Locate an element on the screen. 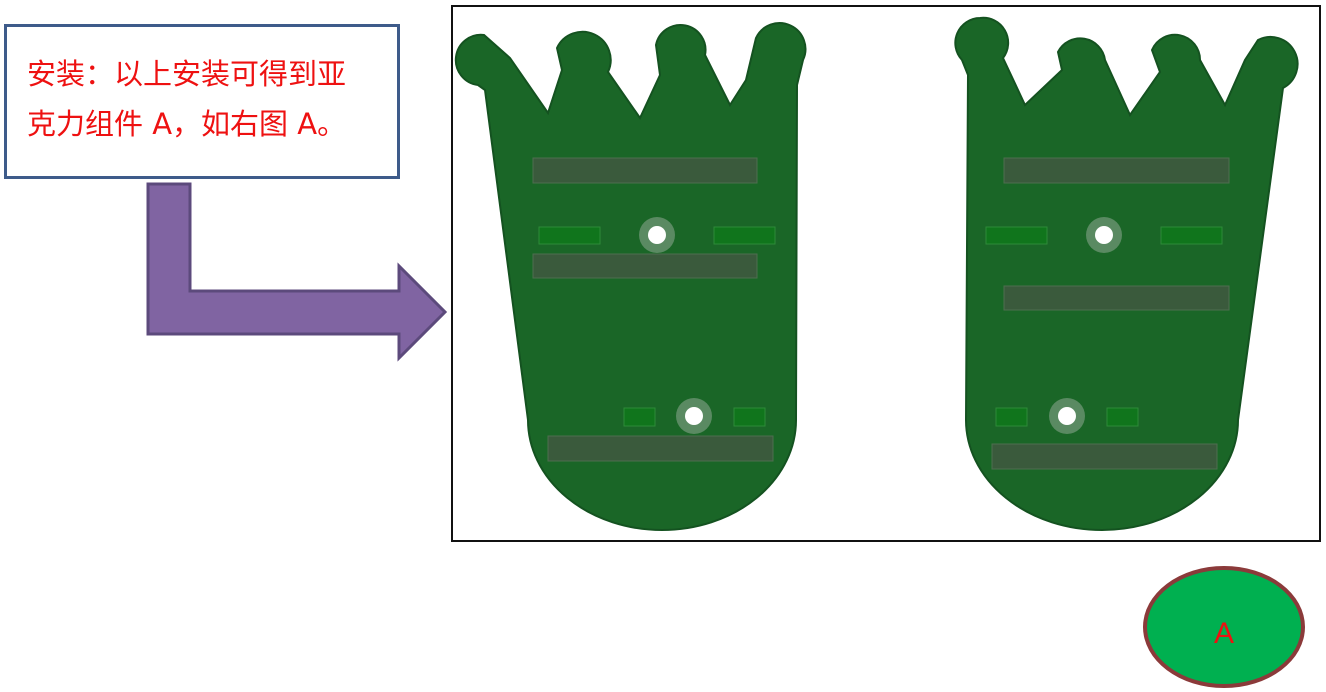 This screenshot has width=1326, height=692. instruction-line-1: 安装：以上安装可得到亚 is located at coordinates (187, 74).